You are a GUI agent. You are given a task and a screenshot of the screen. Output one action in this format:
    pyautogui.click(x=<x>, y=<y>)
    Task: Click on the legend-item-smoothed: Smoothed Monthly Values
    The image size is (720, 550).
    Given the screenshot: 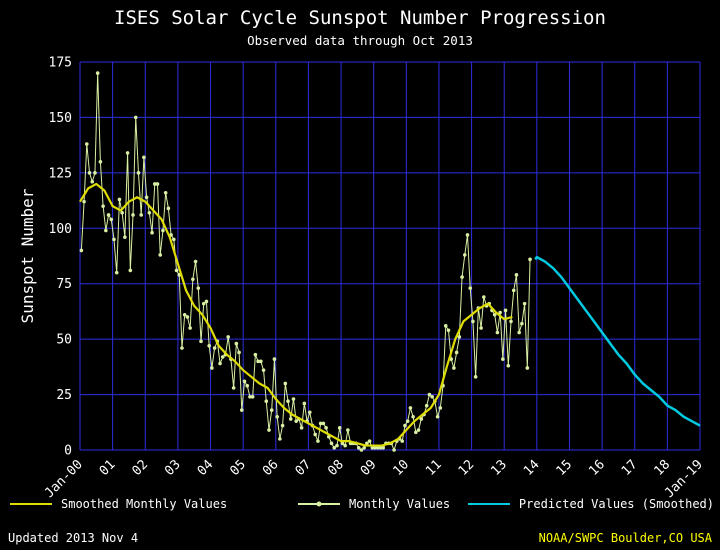 What is the action you would take?
    pyautogui.click(x=118, y=504)
    